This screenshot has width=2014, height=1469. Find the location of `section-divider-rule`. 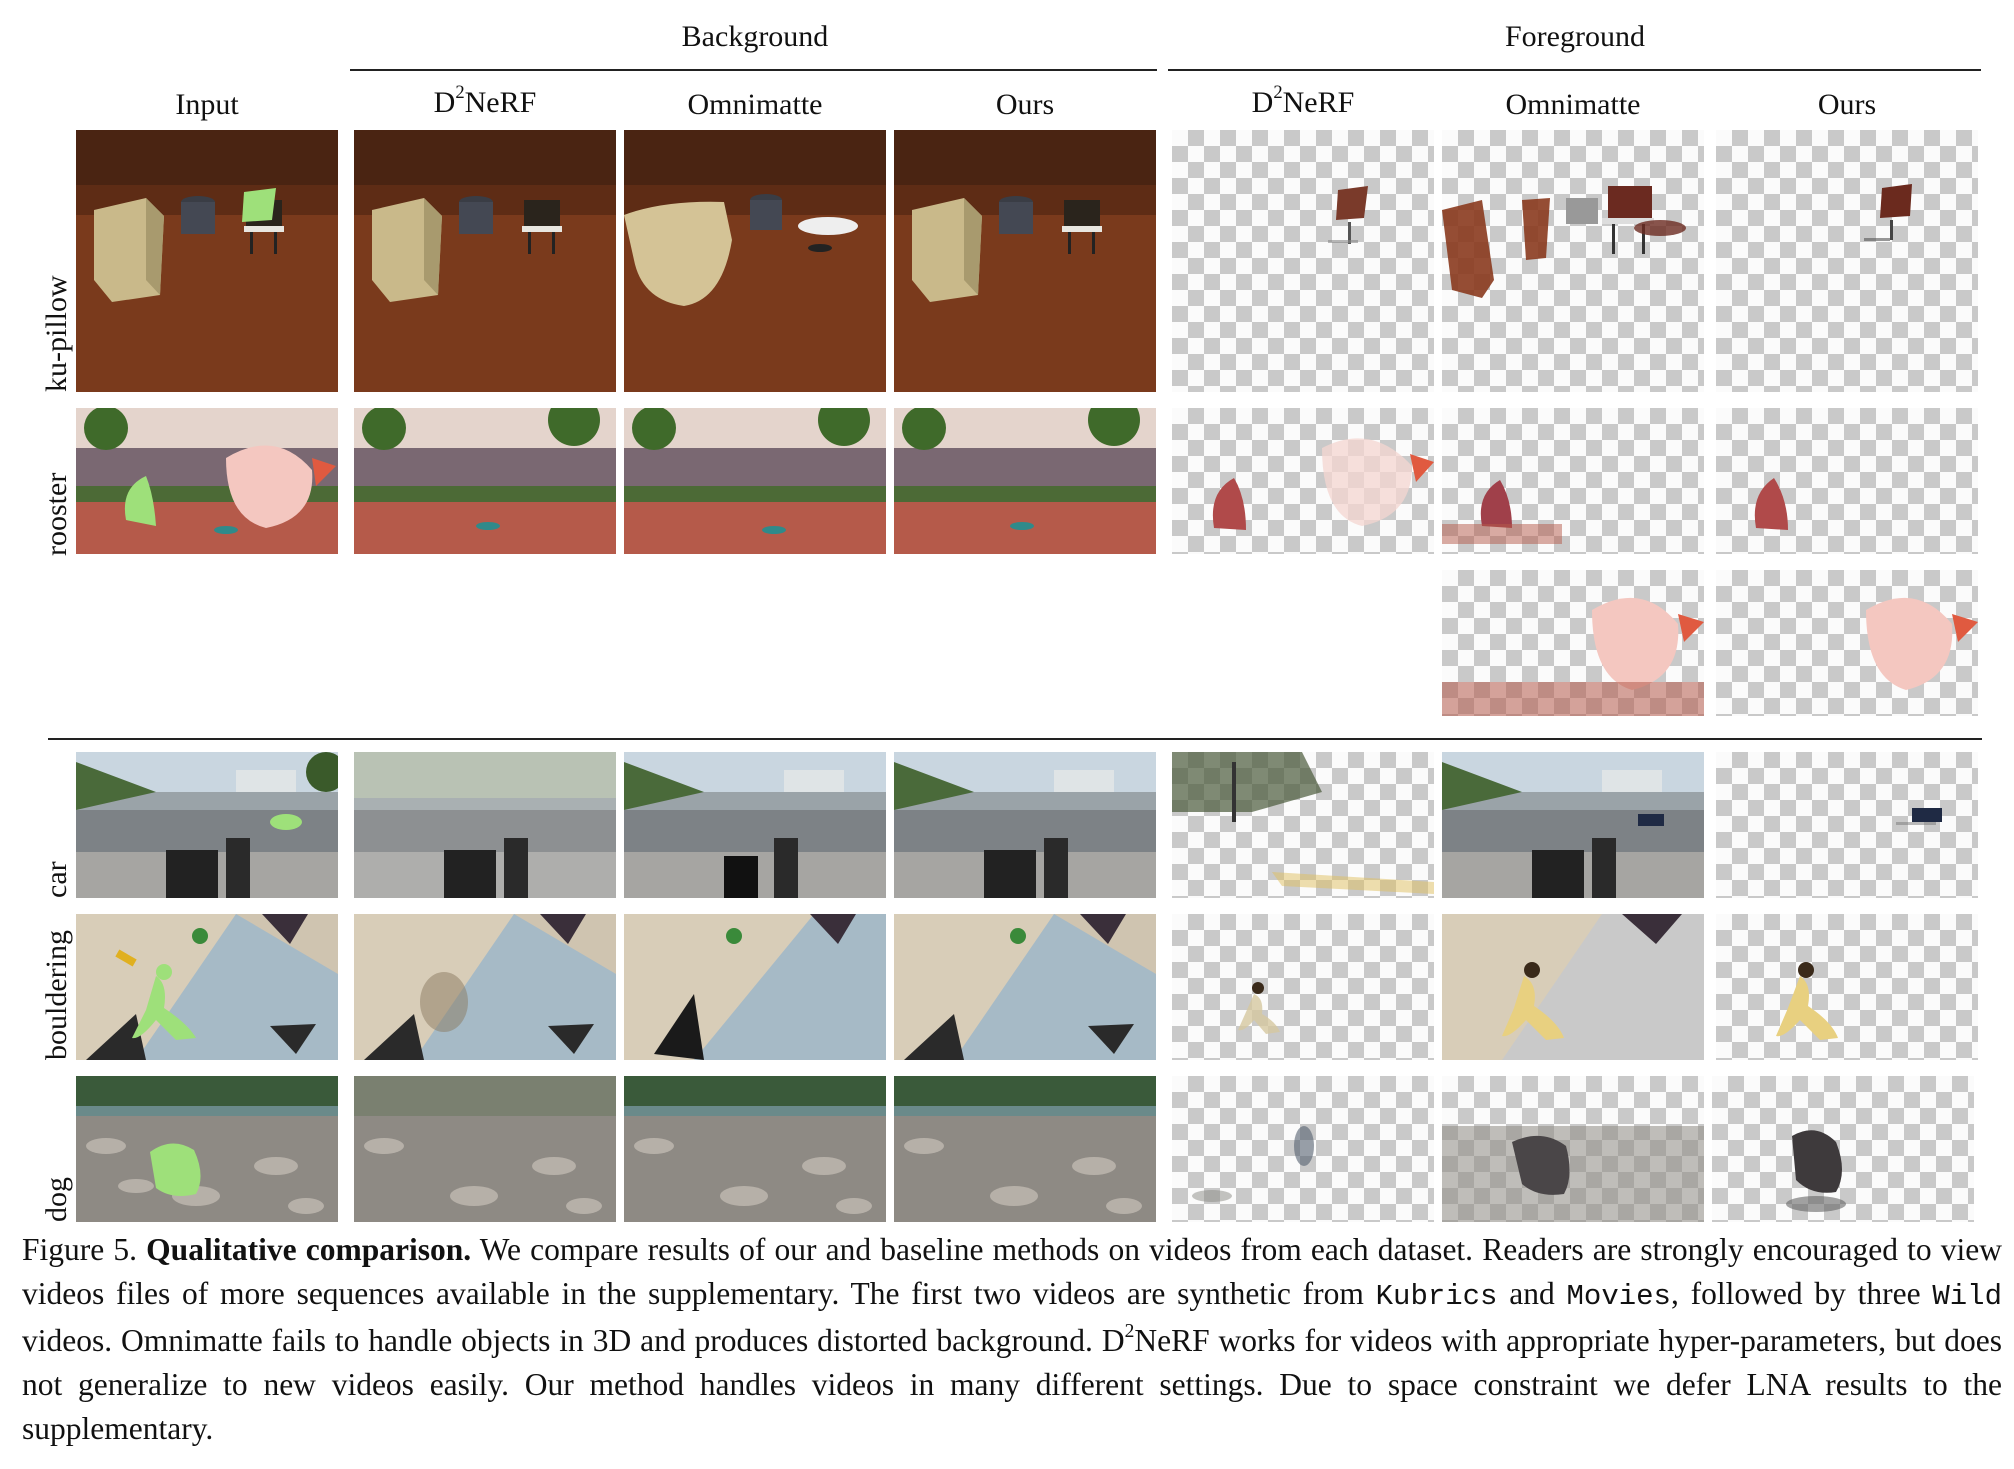

section-divider-rule is located at coordinates (1015, 739).